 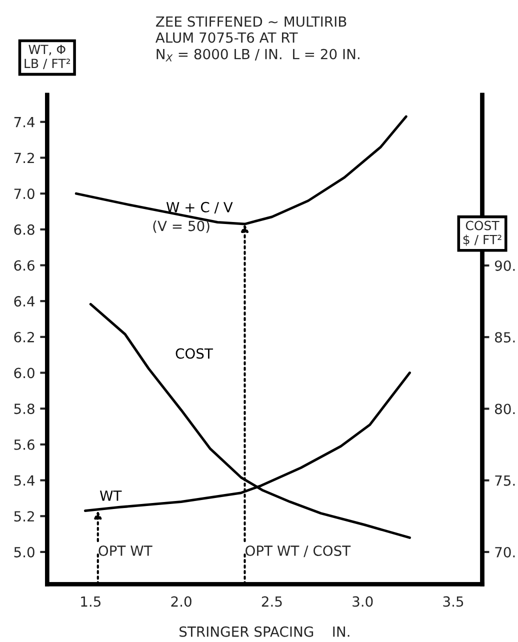 I want to click on y-tick-label: 5.4, so click(x=24, y=480).